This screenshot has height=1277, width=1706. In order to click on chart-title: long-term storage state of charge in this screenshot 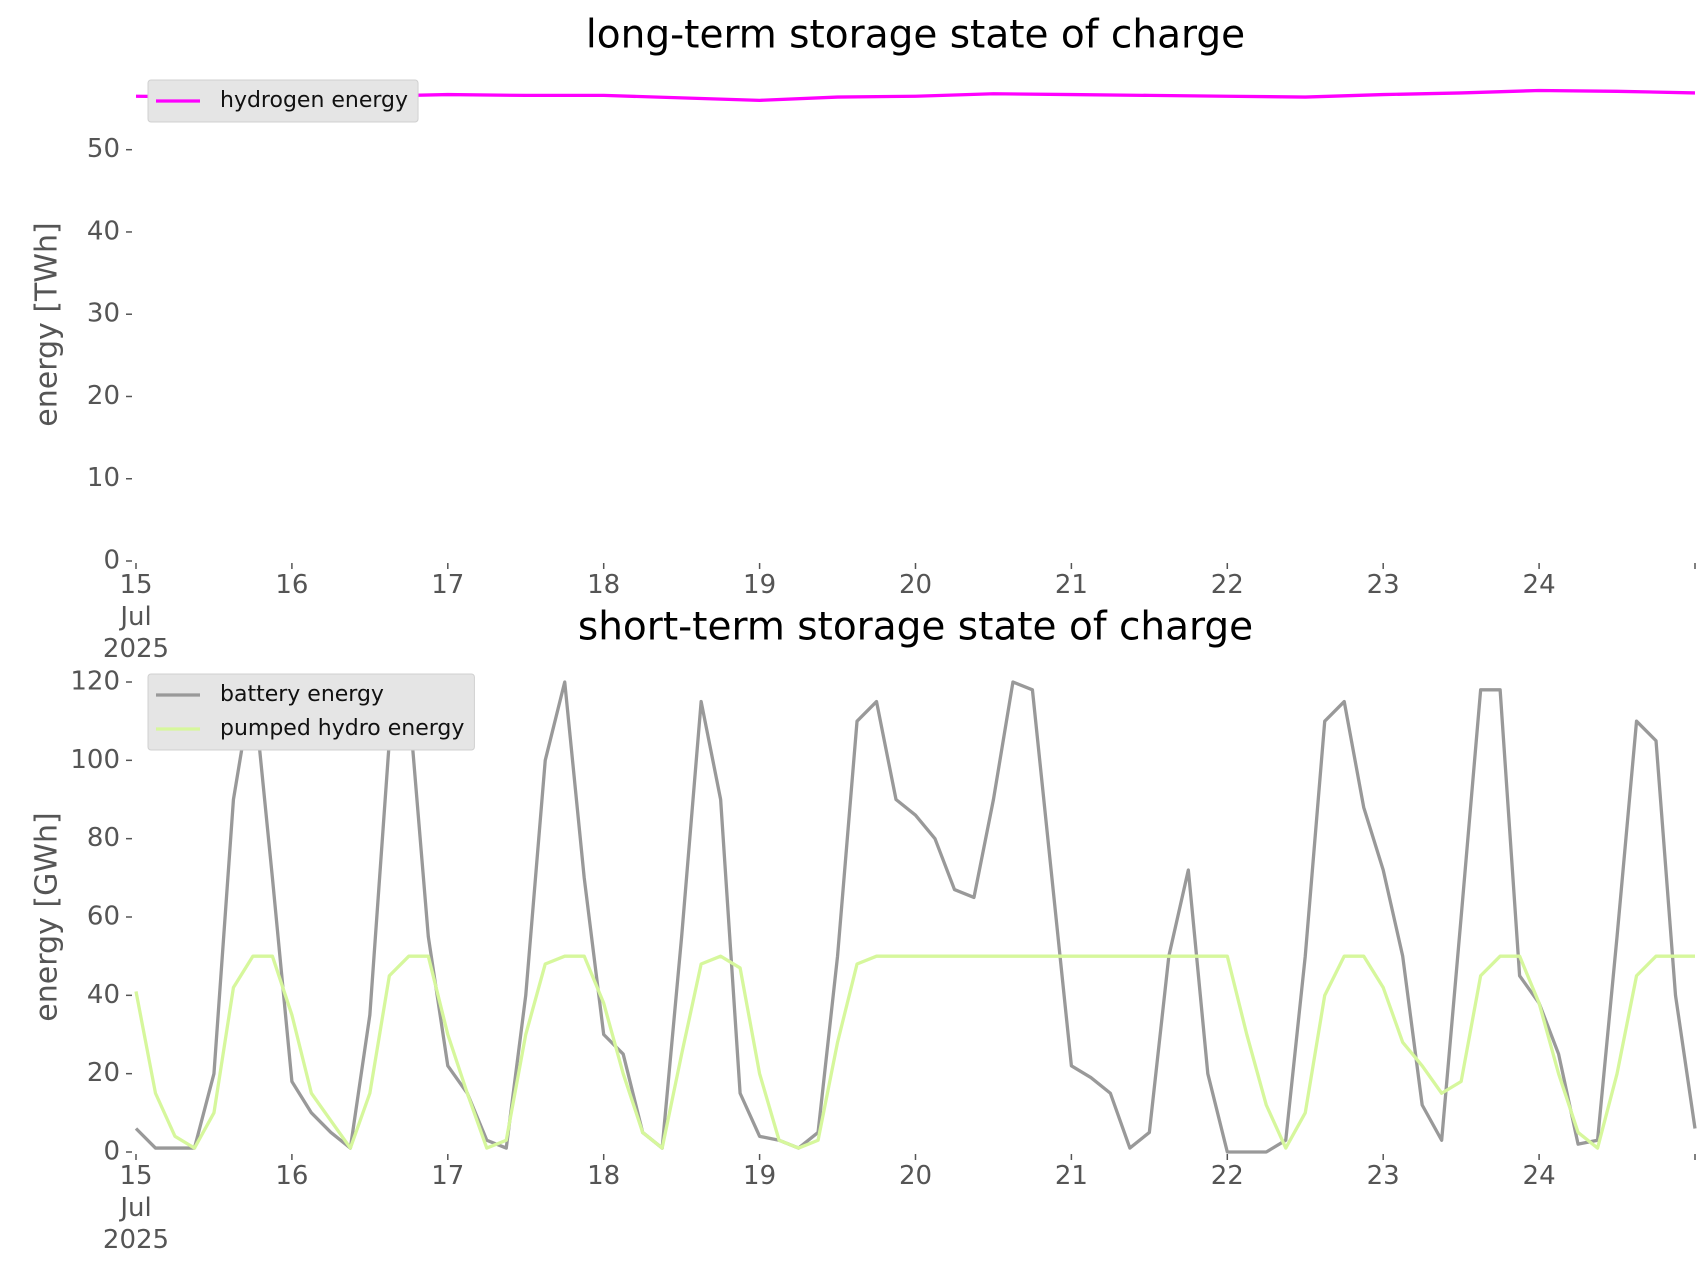, I will do `click(915, 35)`.